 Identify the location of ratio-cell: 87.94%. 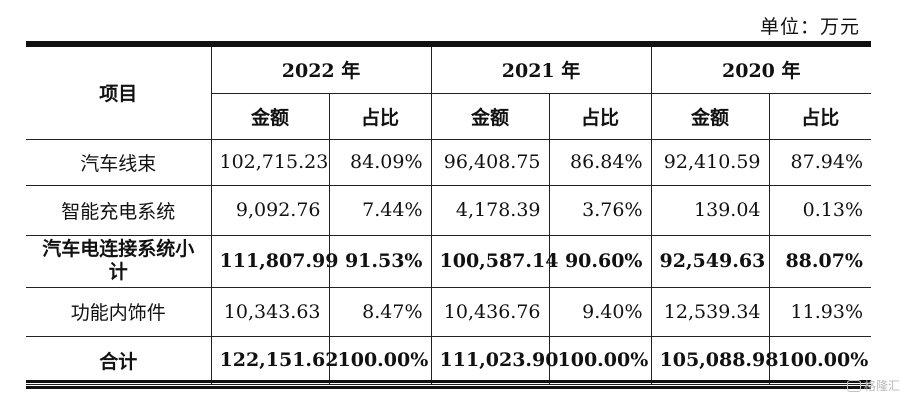
(819, 162).